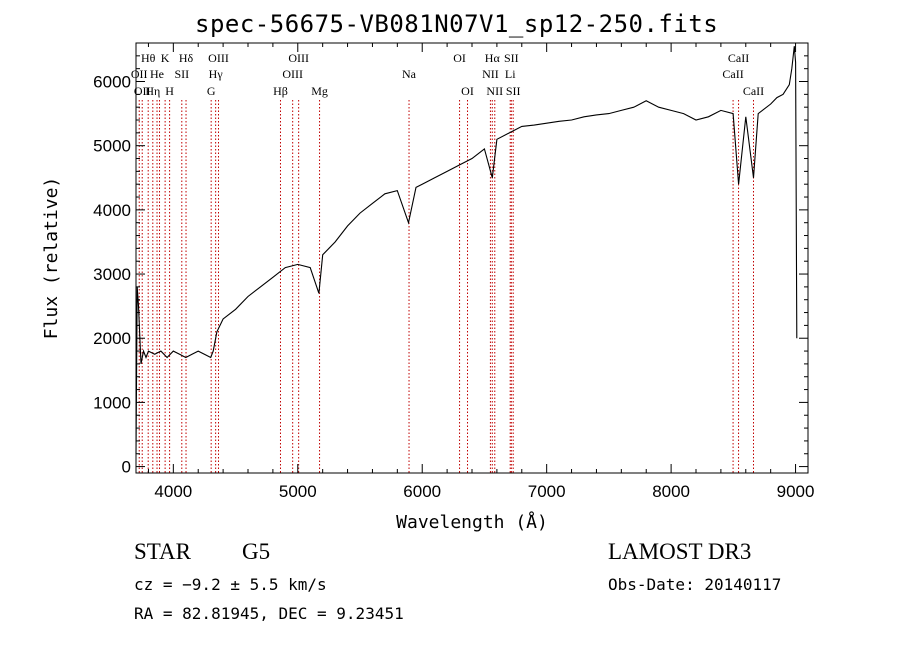  Describe the element at coordinates (510, 74) in the screenshot. I see `line-label: Li` at that location.